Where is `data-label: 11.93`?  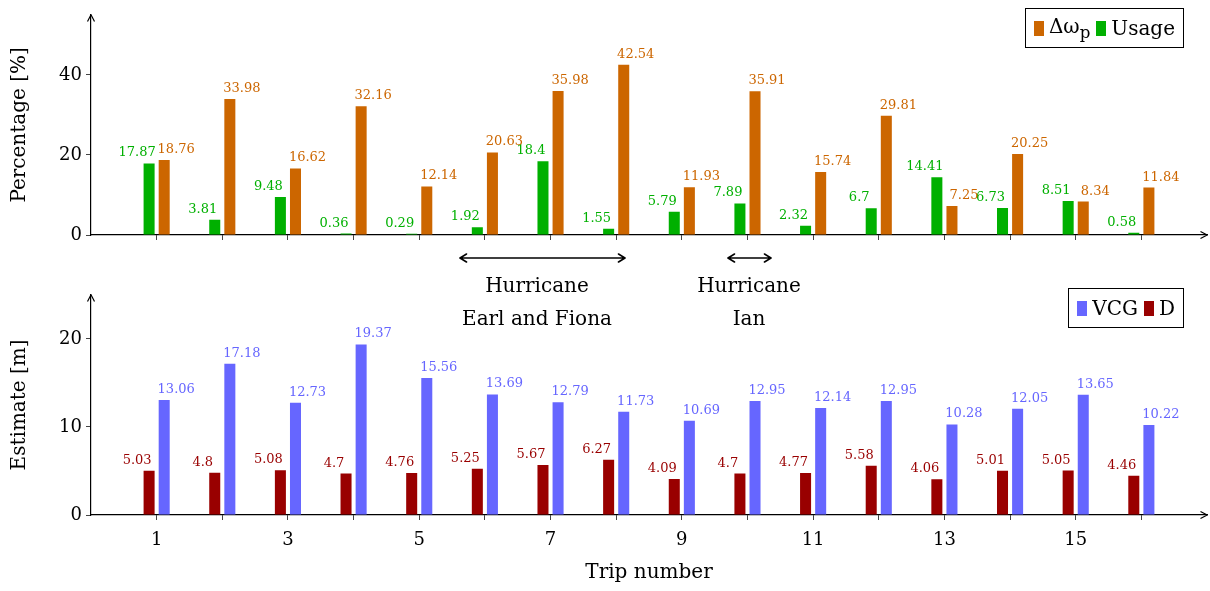 data-label: 11.93 is located at coordinates (701, 176).